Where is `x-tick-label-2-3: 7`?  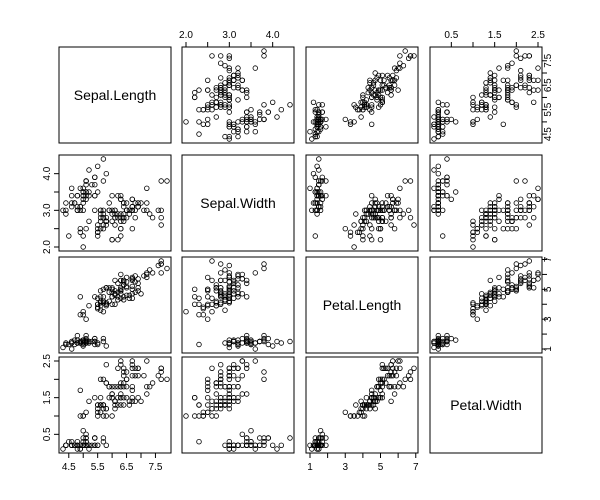 x-tick-label-2-3: 7 is located at coordinates (416, 467).